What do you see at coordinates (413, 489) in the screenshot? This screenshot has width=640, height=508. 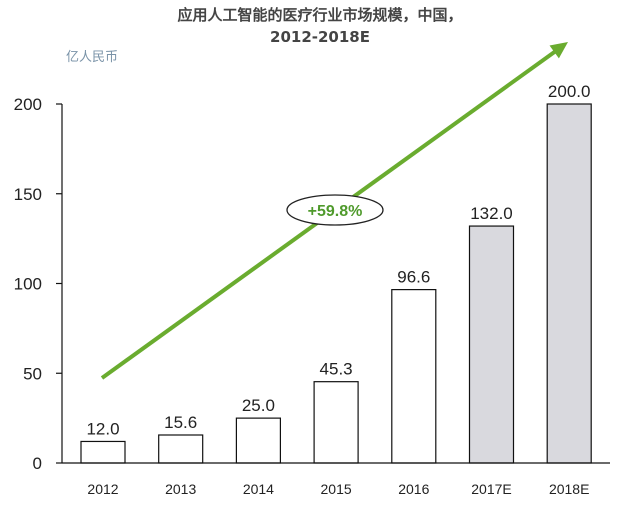 I see `x-tick-label-2016: 2016` at bounding box center [413, 489].